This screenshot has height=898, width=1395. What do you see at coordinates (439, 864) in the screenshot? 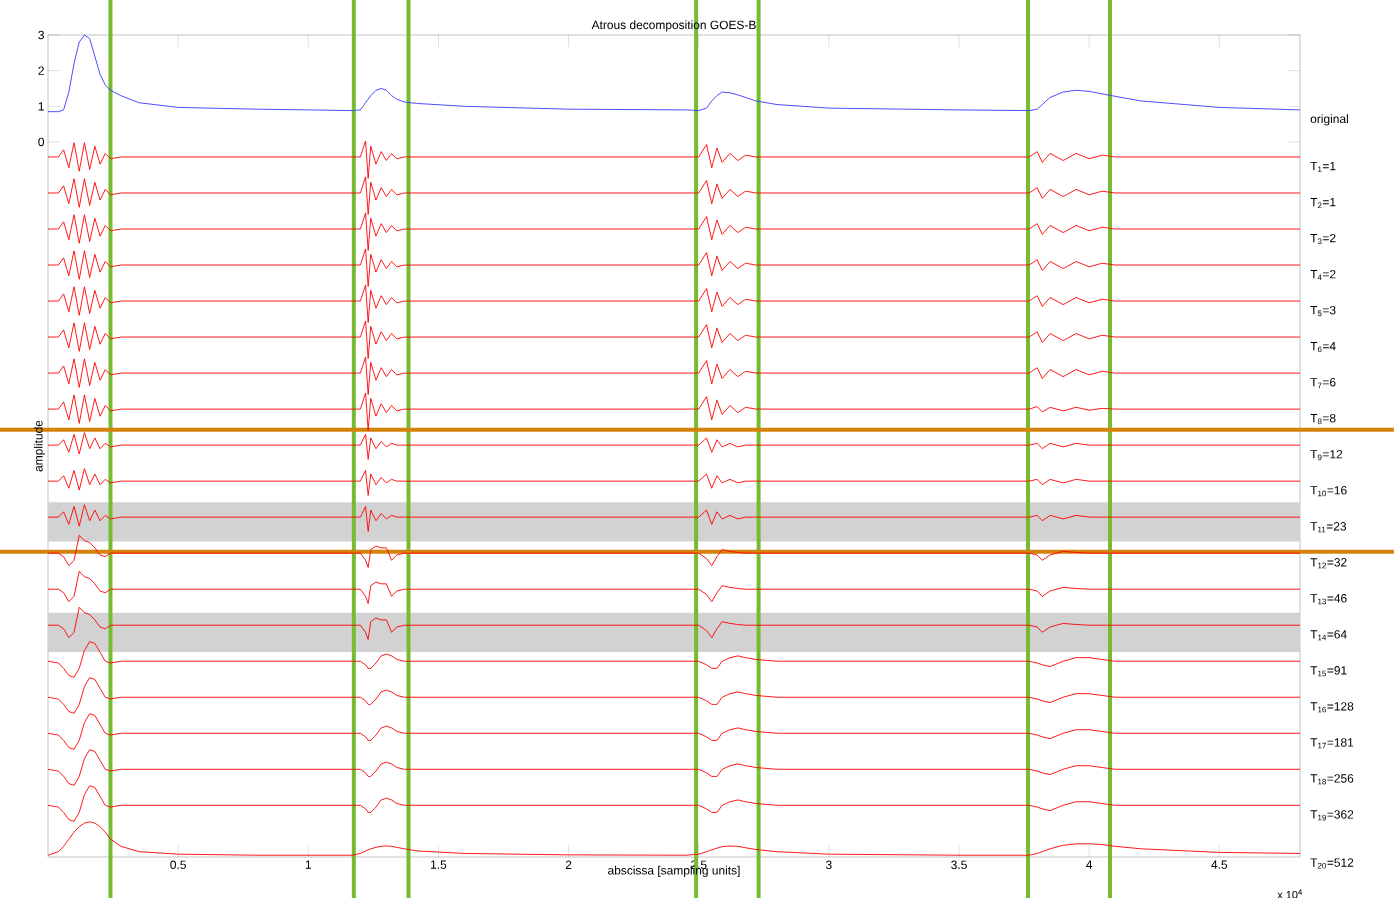
I see `x-tick-label: 1.5` at bounding box center [439, 864].